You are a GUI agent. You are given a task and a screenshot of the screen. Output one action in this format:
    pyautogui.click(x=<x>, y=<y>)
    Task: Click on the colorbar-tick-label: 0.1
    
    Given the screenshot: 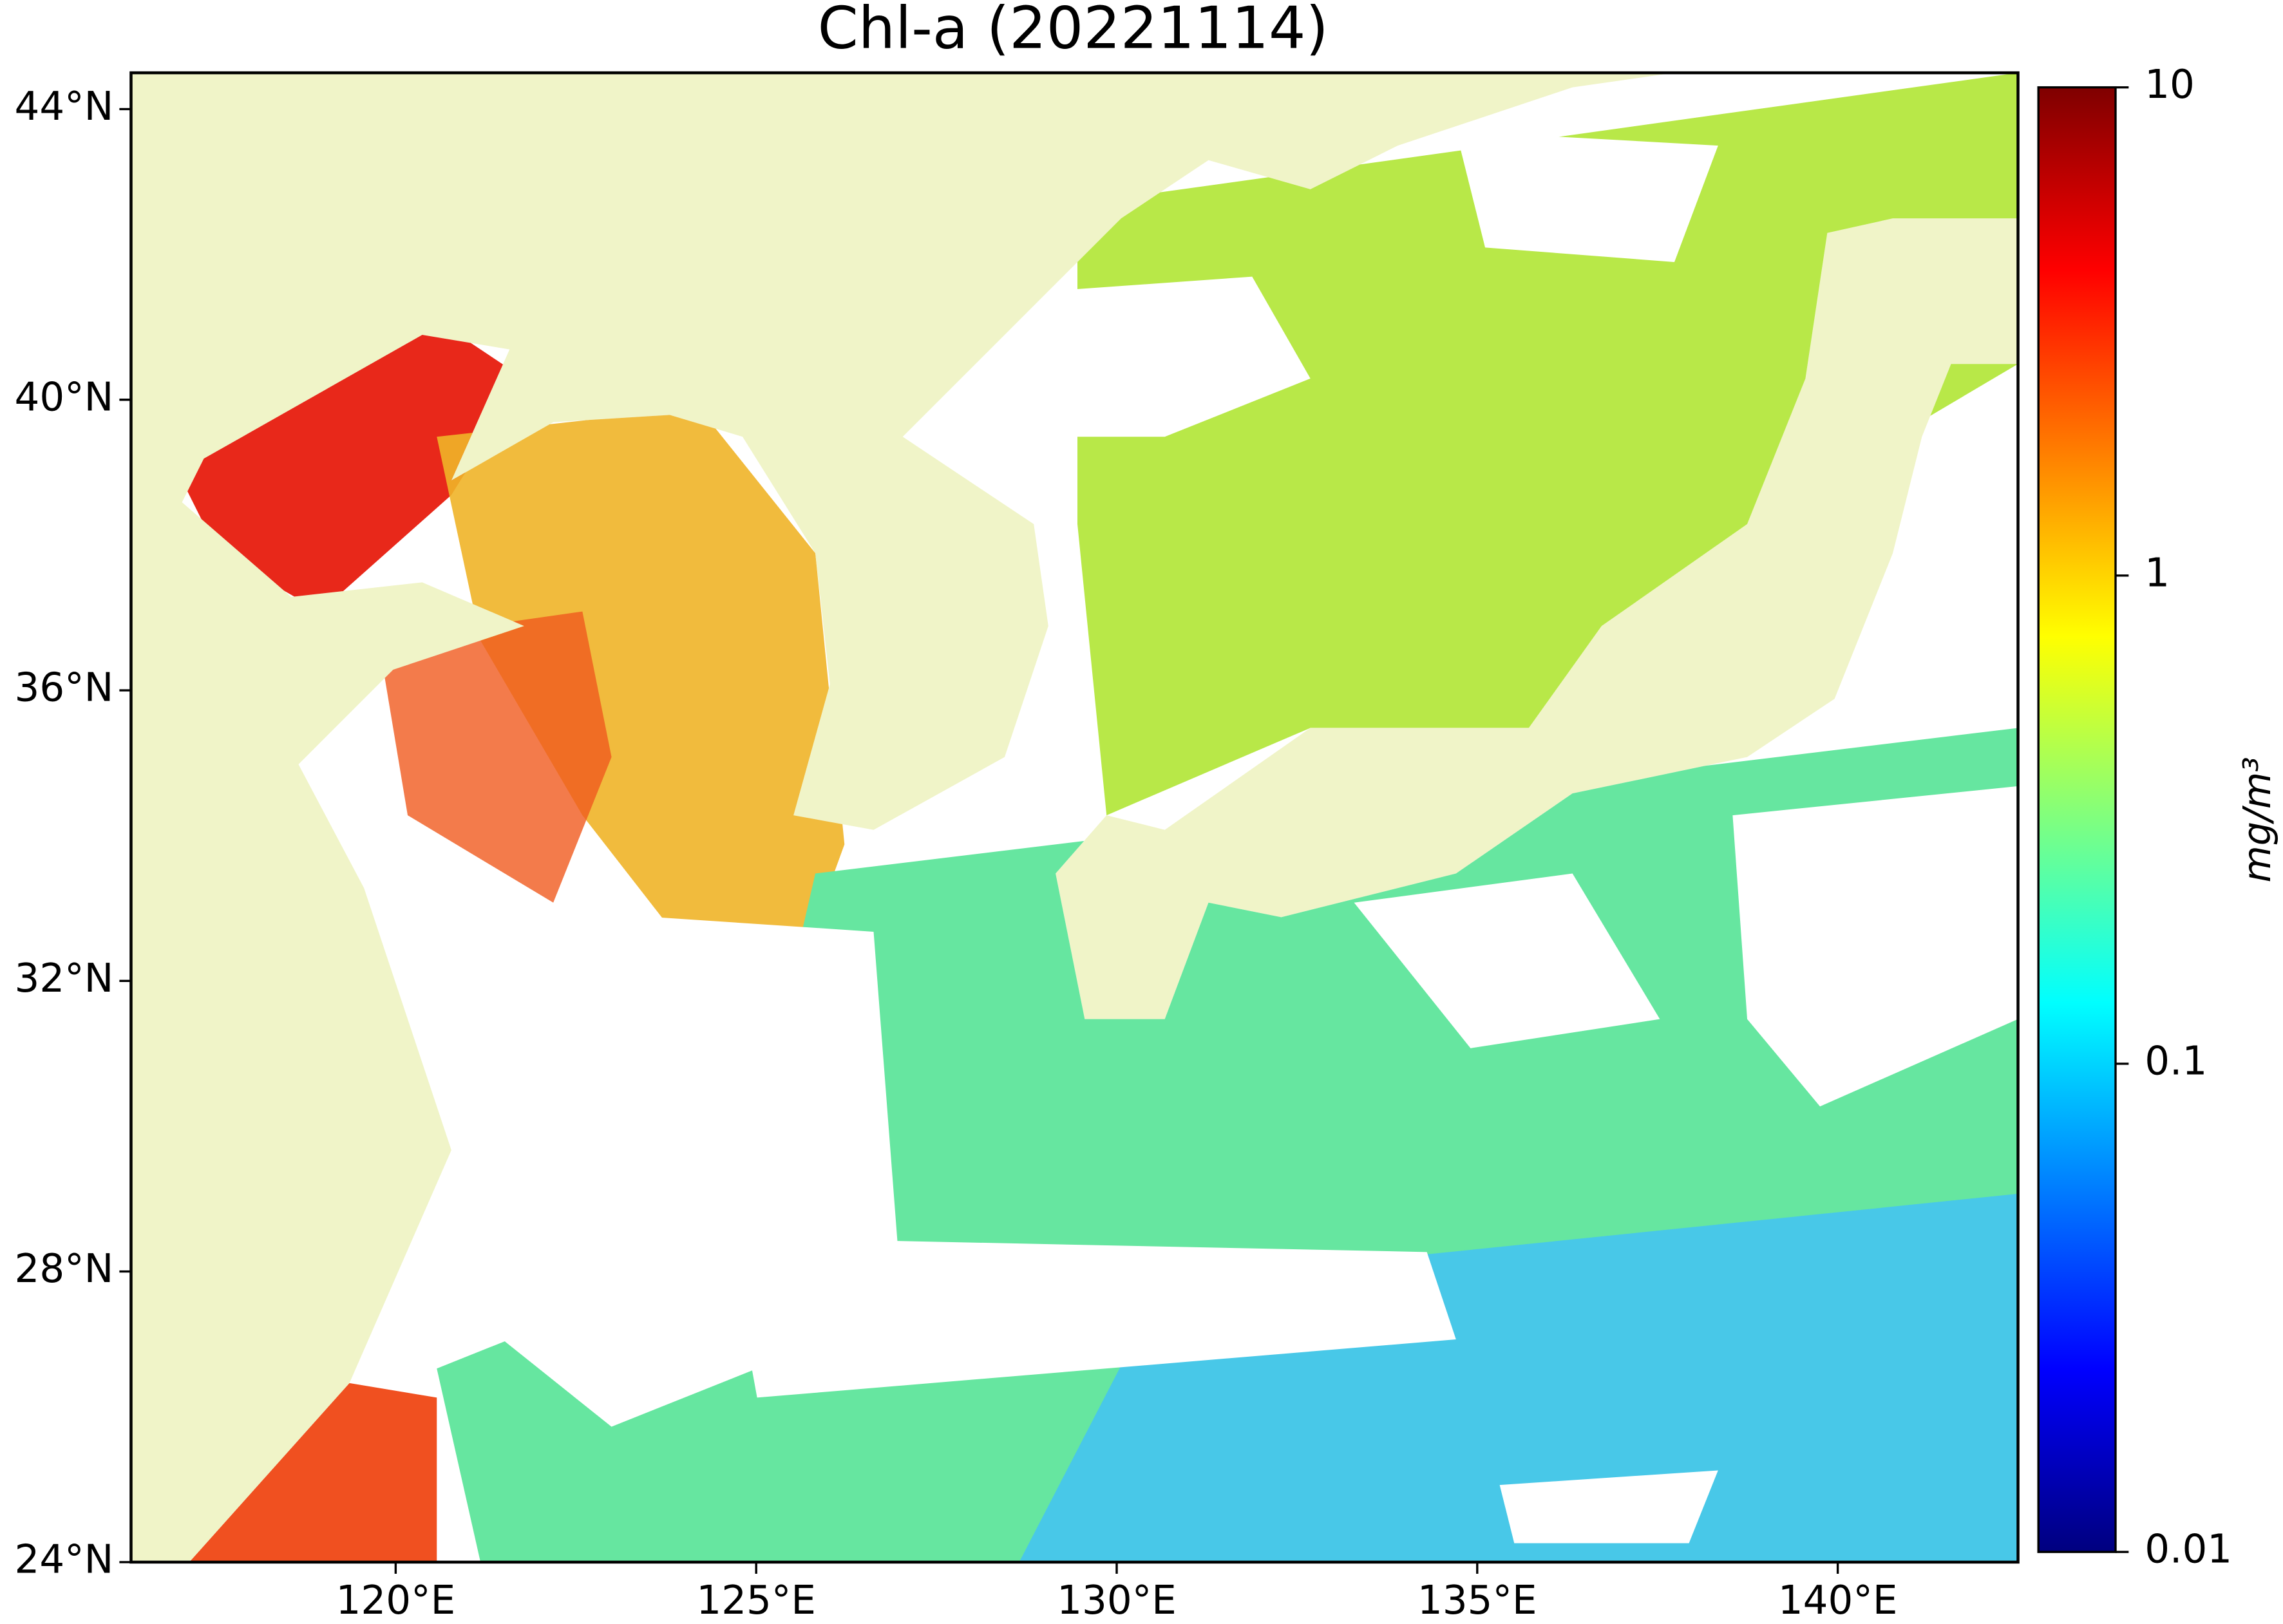 What is the action you would take?
    pyautogui.click(x=2176, y=1061)
    